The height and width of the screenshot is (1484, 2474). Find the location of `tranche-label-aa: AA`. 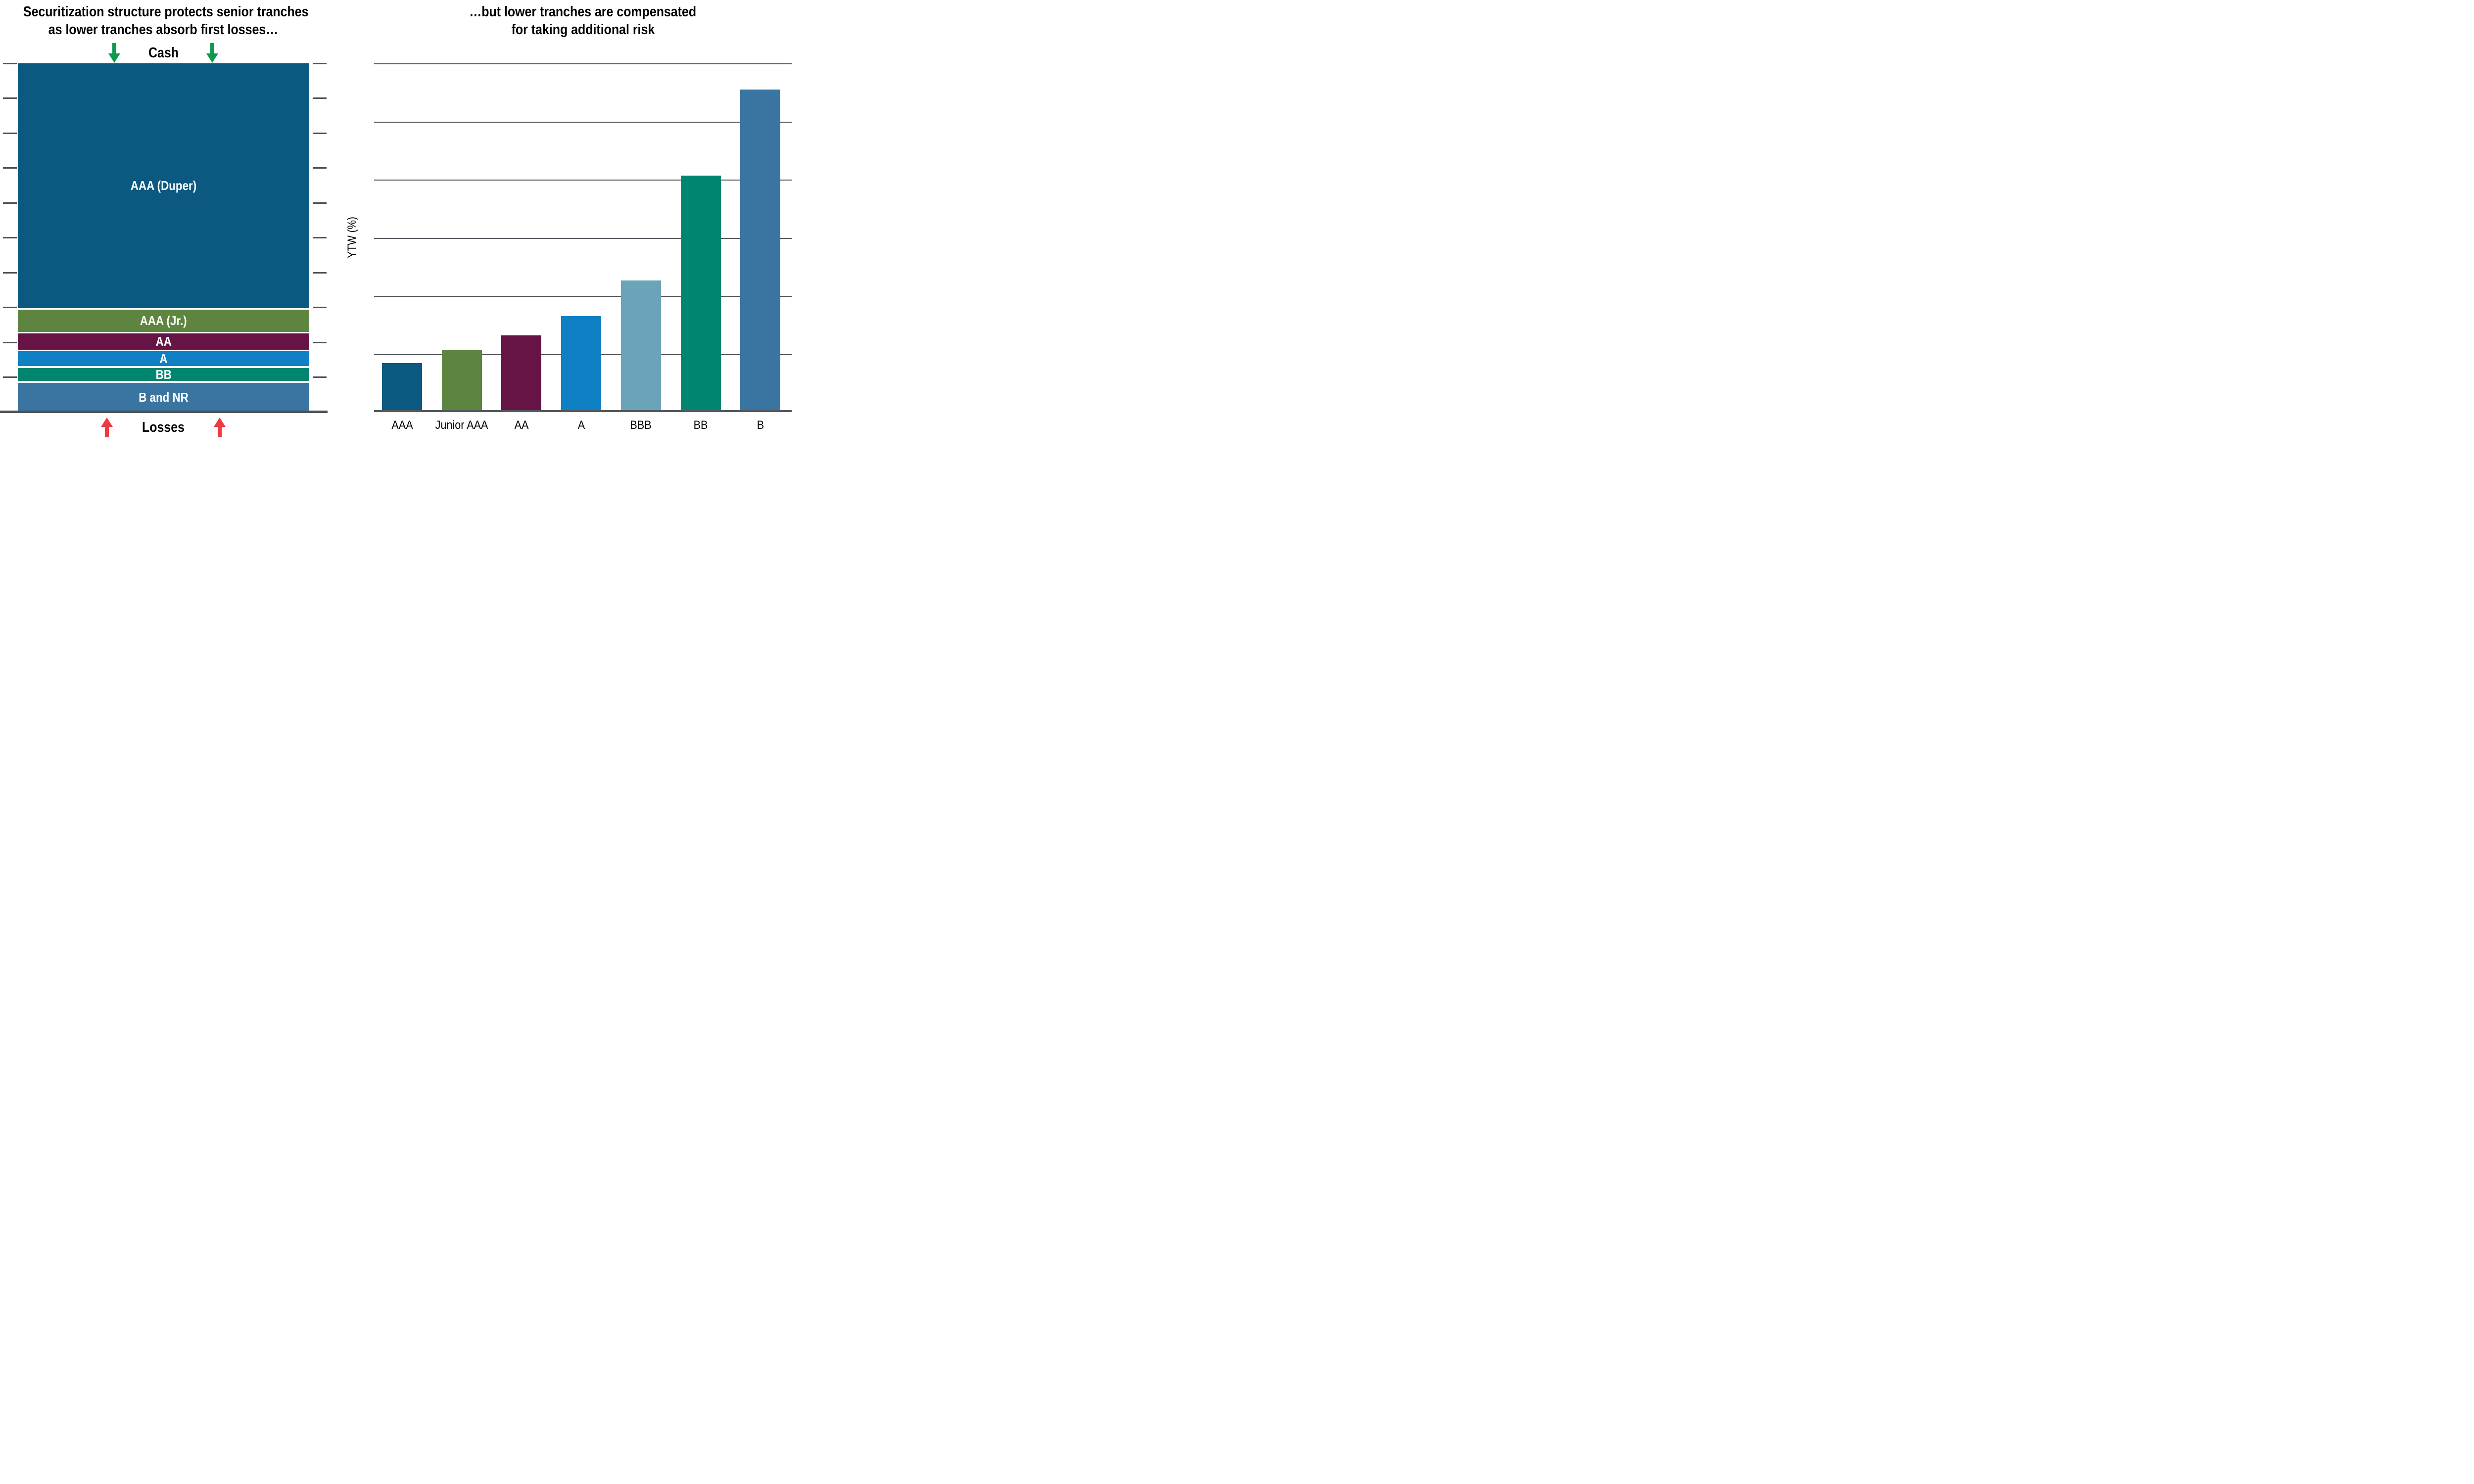

tranche-label-aa: AA is located at coordinates (164, 341).